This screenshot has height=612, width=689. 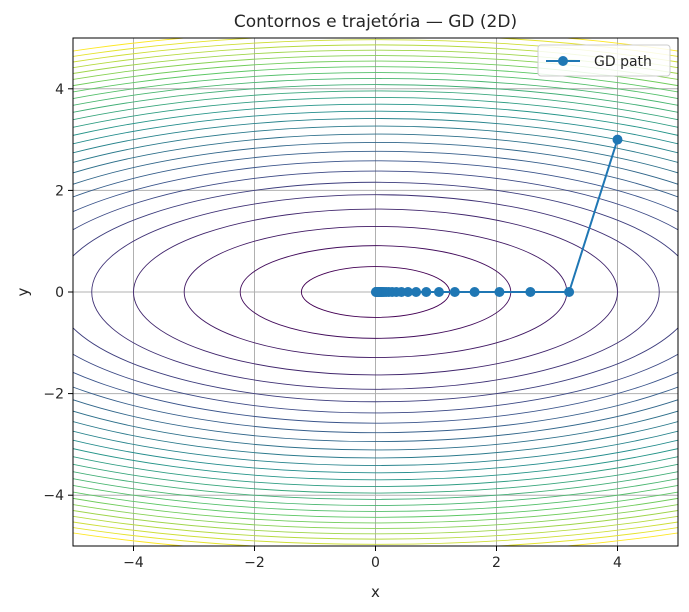 What do you see at coordinates (617, 563) in the screenshot?
I see `x-tick-label: 4` at bounding box center [617, 563].